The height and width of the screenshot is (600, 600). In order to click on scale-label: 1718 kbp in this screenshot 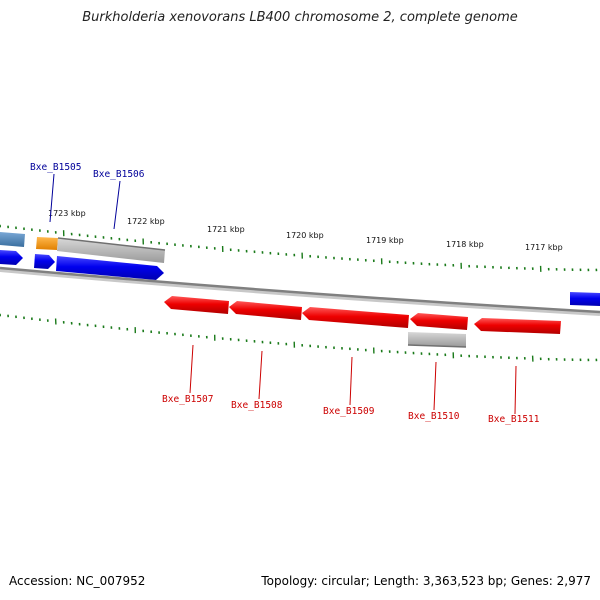, I will do `click(465, 244)`.